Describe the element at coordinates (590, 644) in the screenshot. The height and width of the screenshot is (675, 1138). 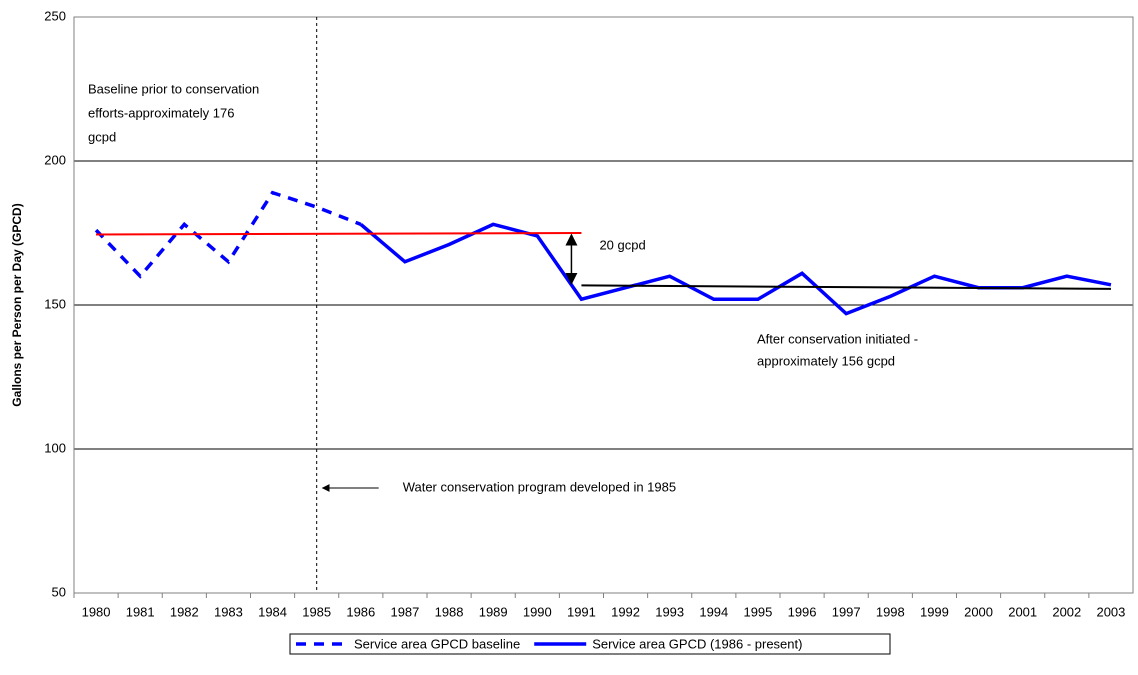
I see `legend-box` at that location.